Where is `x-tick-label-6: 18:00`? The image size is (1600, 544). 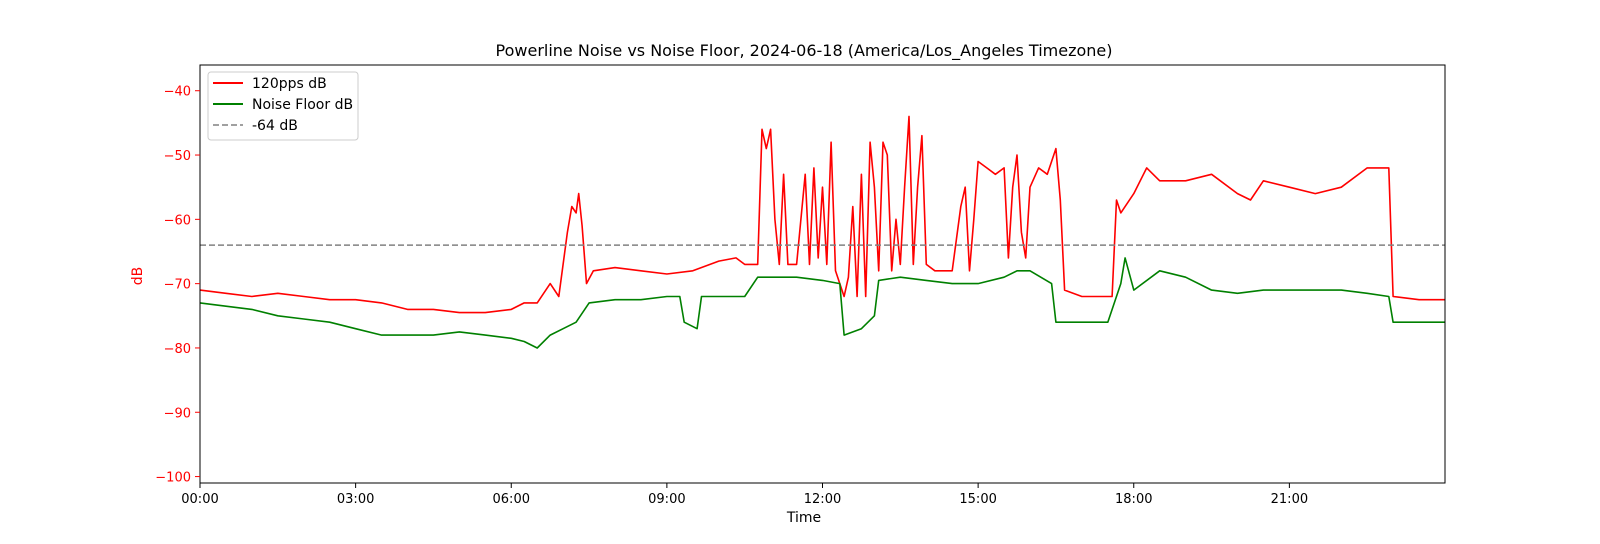 x-tick-label-6: 18:00 is located at coordinates (1133, 499).